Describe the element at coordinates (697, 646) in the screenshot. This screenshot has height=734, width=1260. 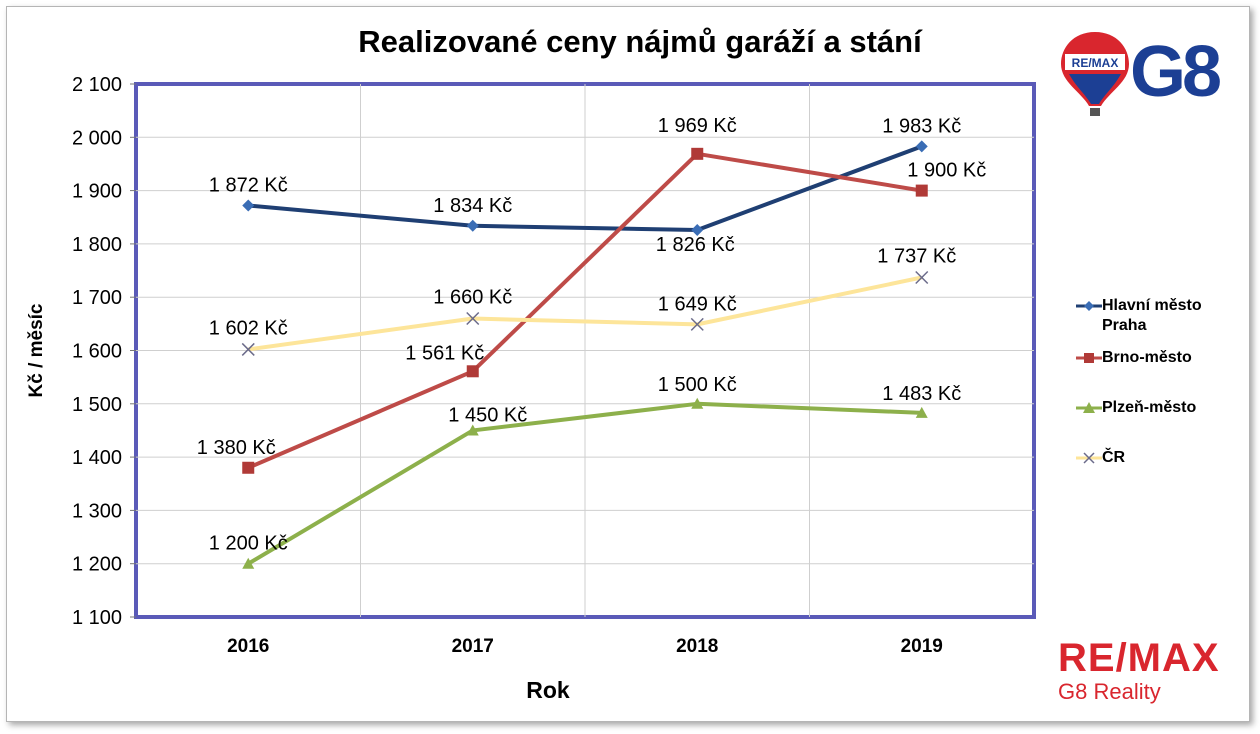
I see `x-tick-label: 2018` at that location.